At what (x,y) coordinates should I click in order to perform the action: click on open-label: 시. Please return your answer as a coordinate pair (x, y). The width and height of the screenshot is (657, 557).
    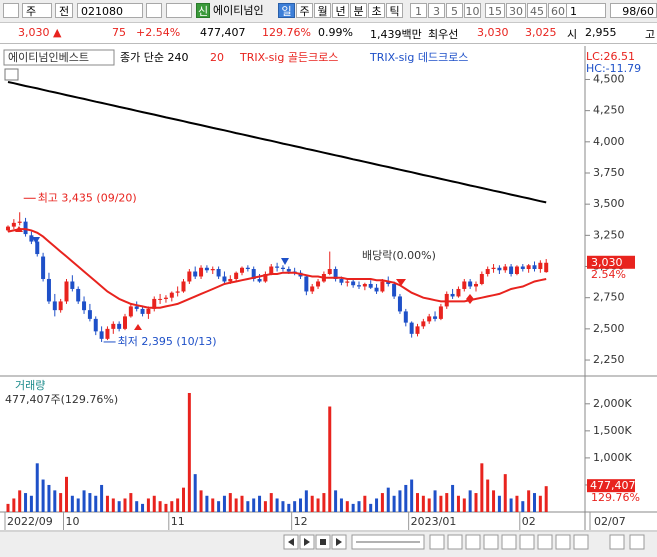
    Looking at the image, I should click on (572, 34).